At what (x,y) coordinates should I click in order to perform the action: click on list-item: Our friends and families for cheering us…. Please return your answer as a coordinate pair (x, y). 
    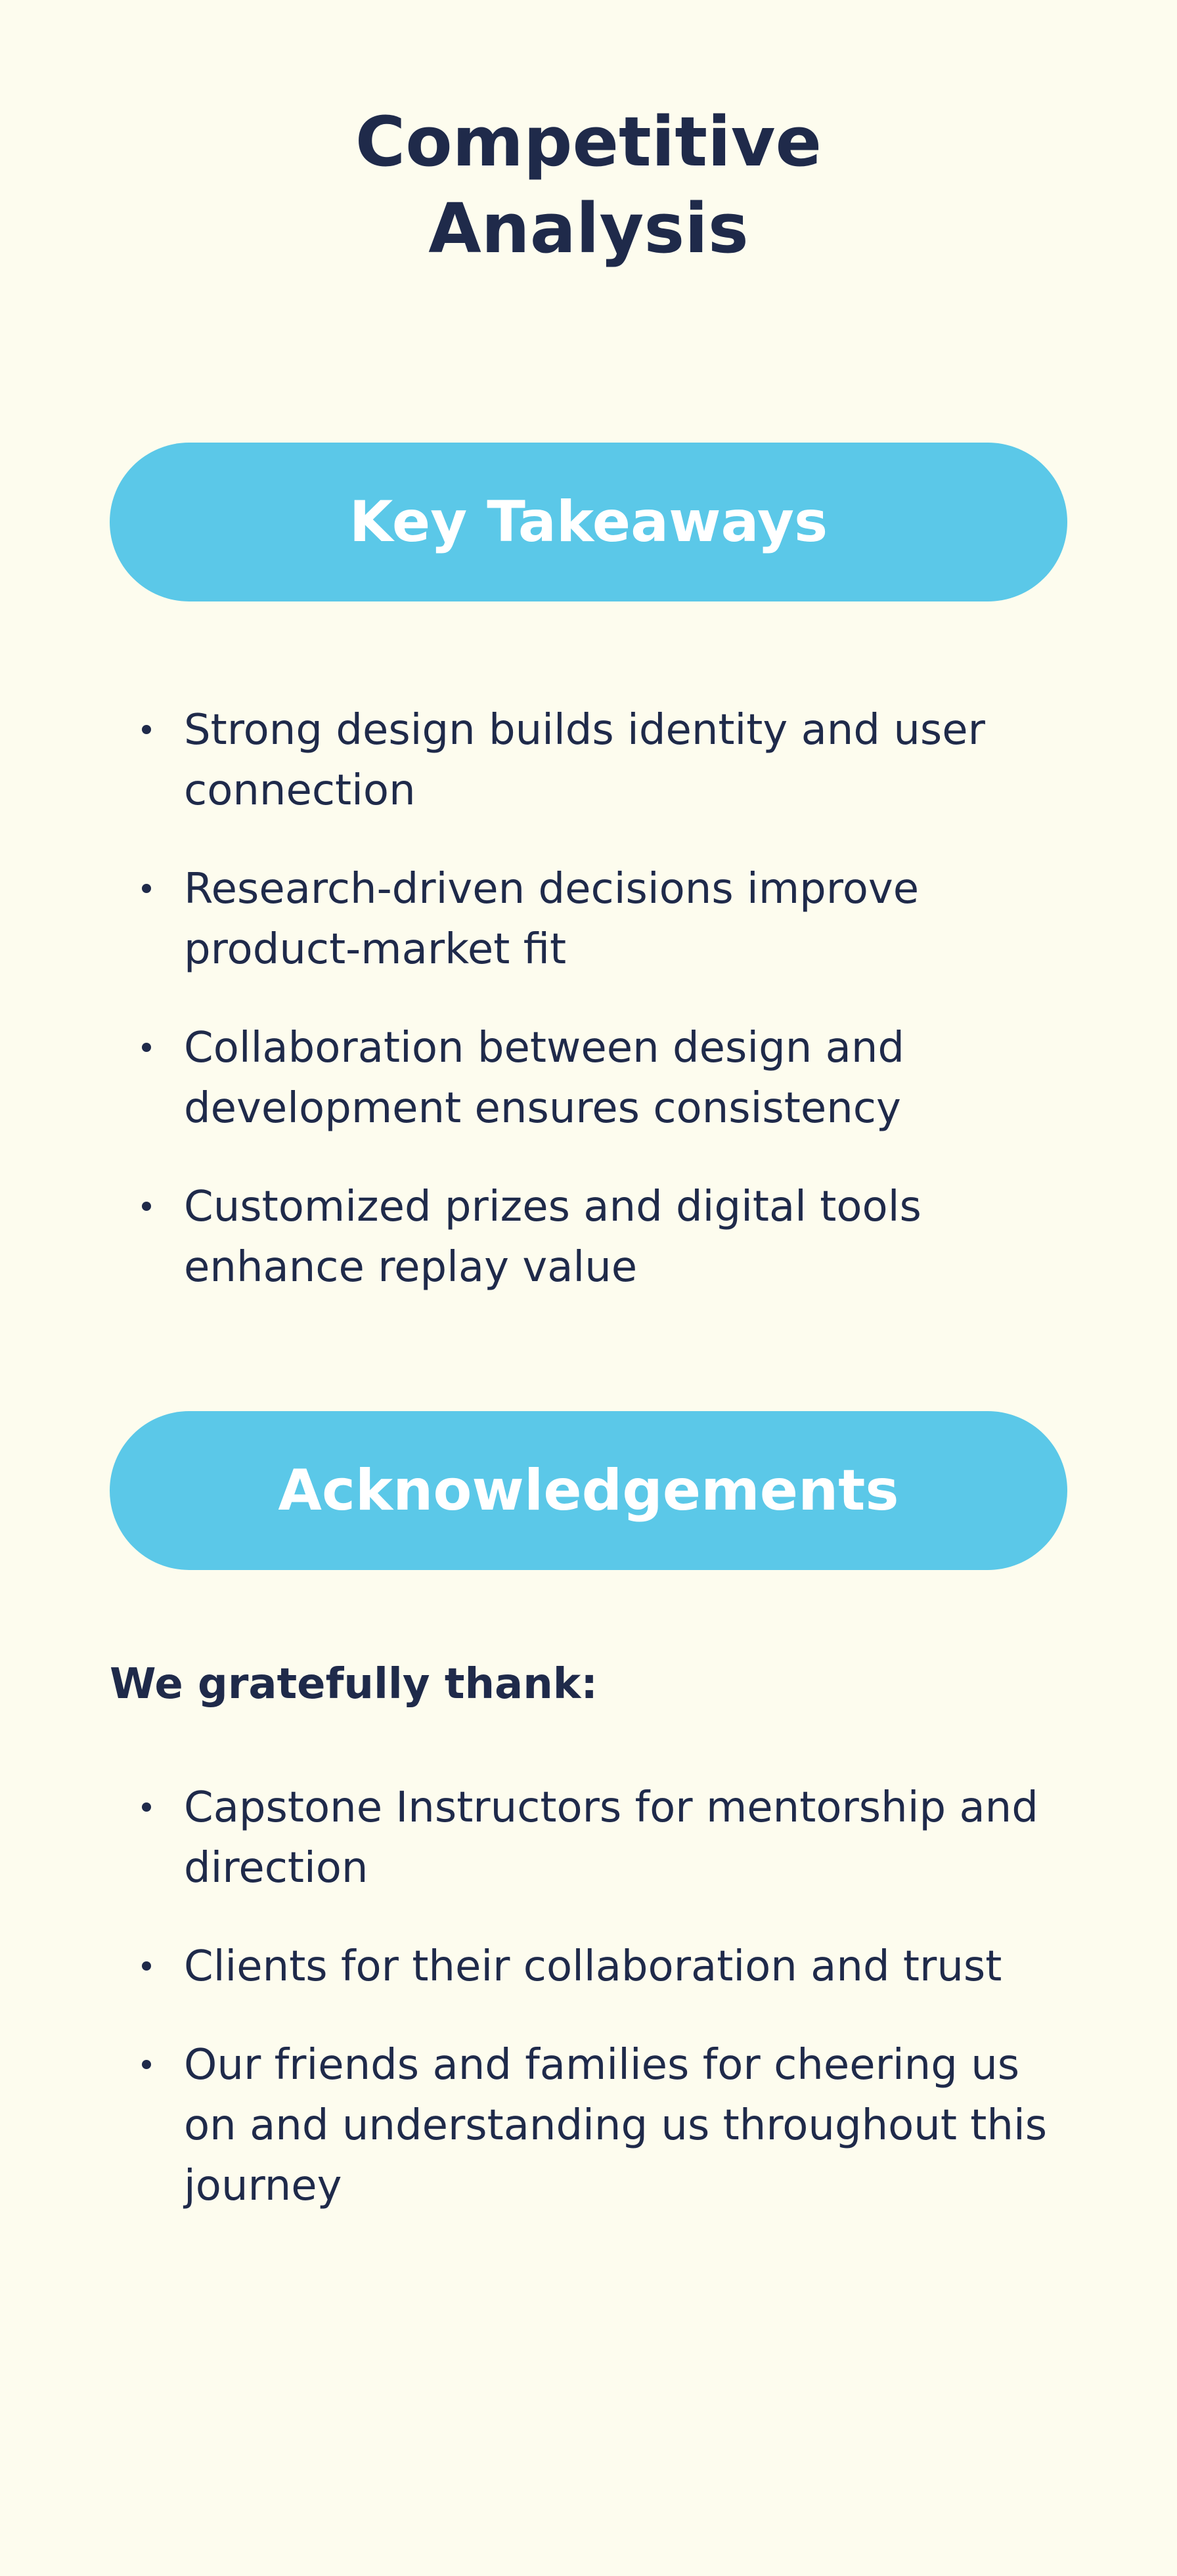
    Looking at the image, I should click on (604, 2125).